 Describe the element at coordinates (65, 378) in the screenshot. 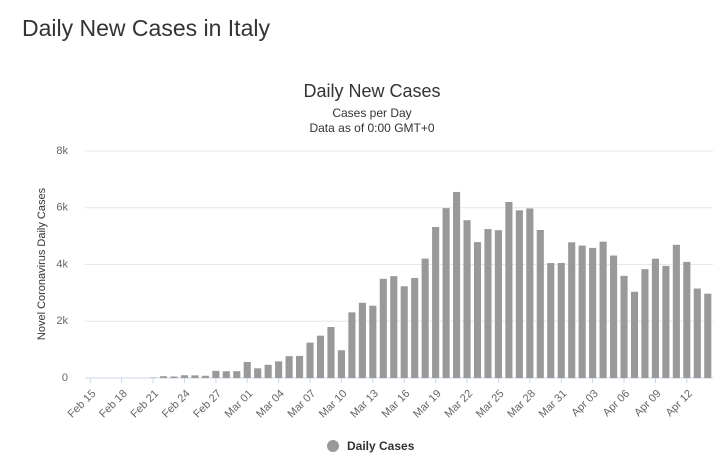

I see `y-tick-label: 0` at that location.